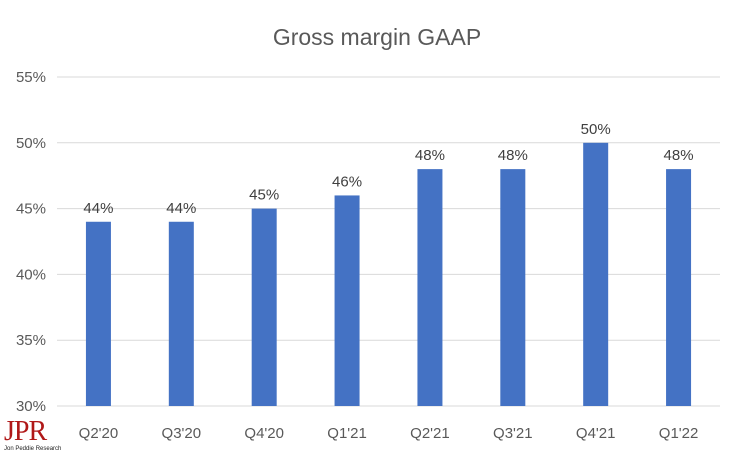 This screenshot has height=460, width=754. What do you see at coordinates (389, 433) in the screenshot?
I see `x-axis-ticks: Q2'20 Q3'20 Q4'20 Q1'21 Q2'21 Q3'21 Q4'21 Q1'22` at bounding box center [389, 433].